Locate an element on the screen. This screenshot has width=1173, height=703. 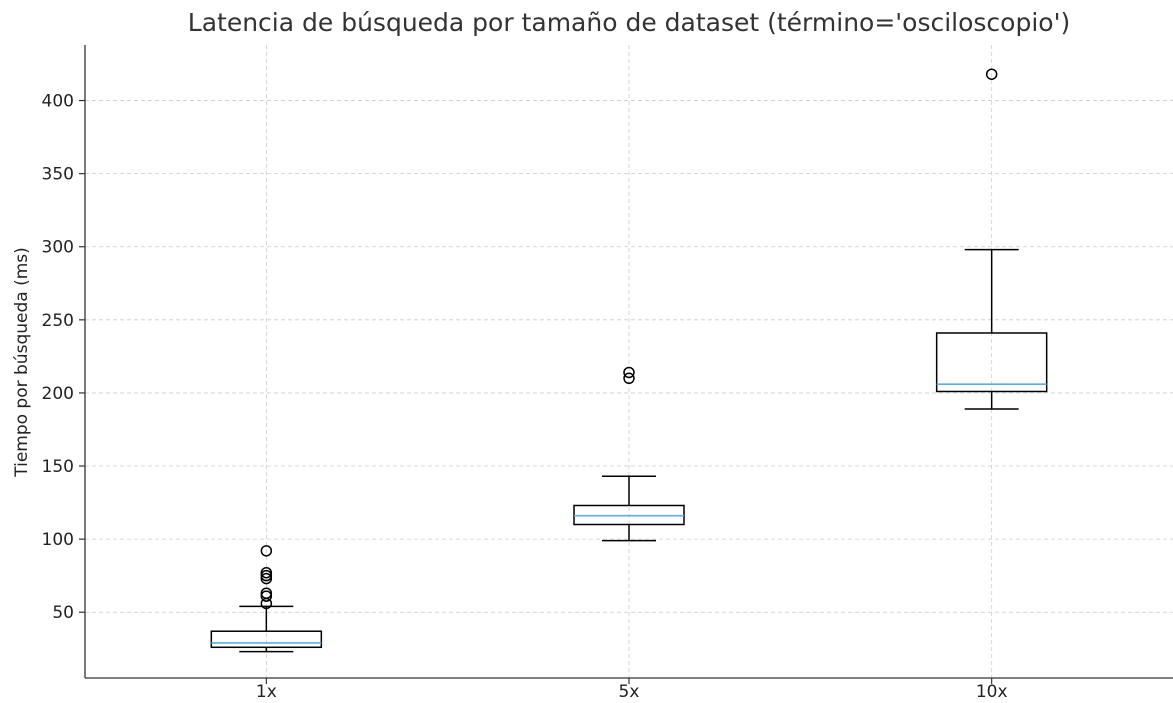
y-tick-label: 300 is located at coordinates (58, 248).